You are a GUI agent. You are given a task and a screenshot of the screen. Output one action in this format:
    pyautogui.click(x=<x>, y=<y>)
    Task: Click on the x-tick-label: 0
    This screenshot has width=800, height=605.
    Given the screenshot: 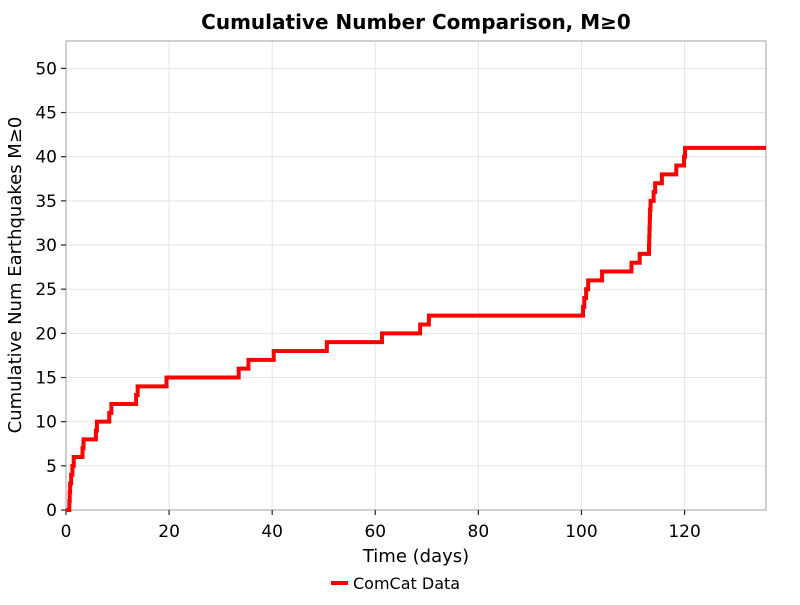 What is the action you would take?
    pyautogui.click(x=66, y=532)
    